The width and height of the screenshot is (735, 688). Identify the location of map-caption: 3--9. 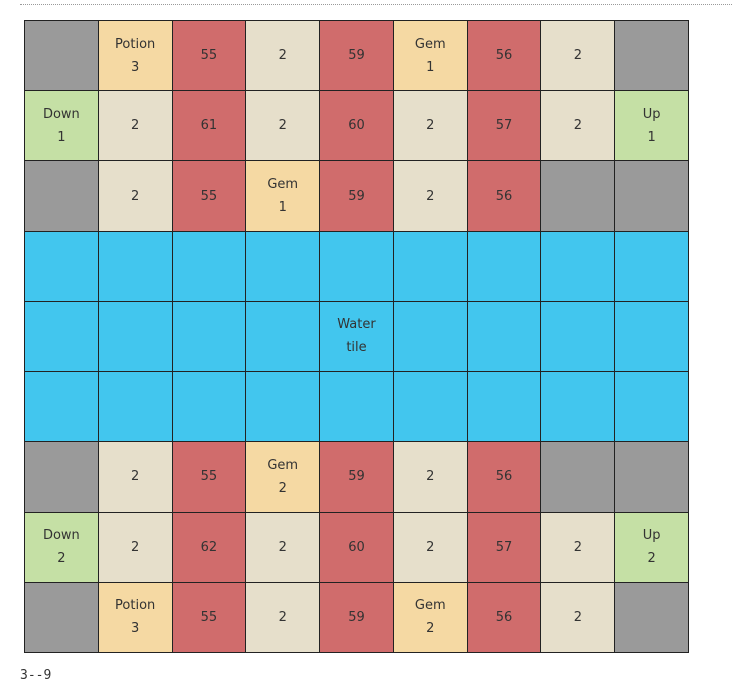
(36, 675).